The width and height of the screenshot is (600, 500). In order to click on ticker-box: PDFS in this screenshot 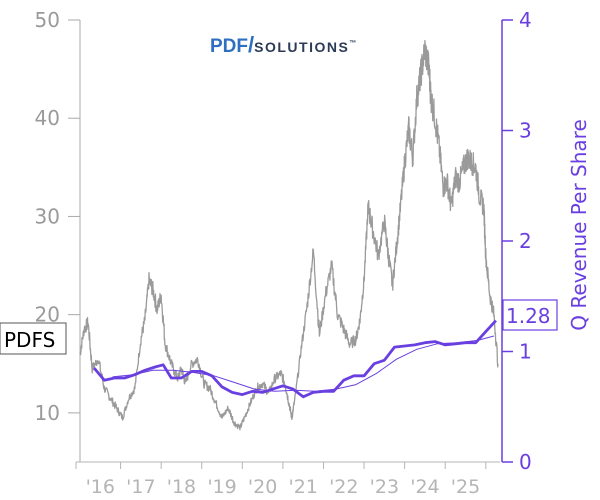, I will do `click(33, 338)`.